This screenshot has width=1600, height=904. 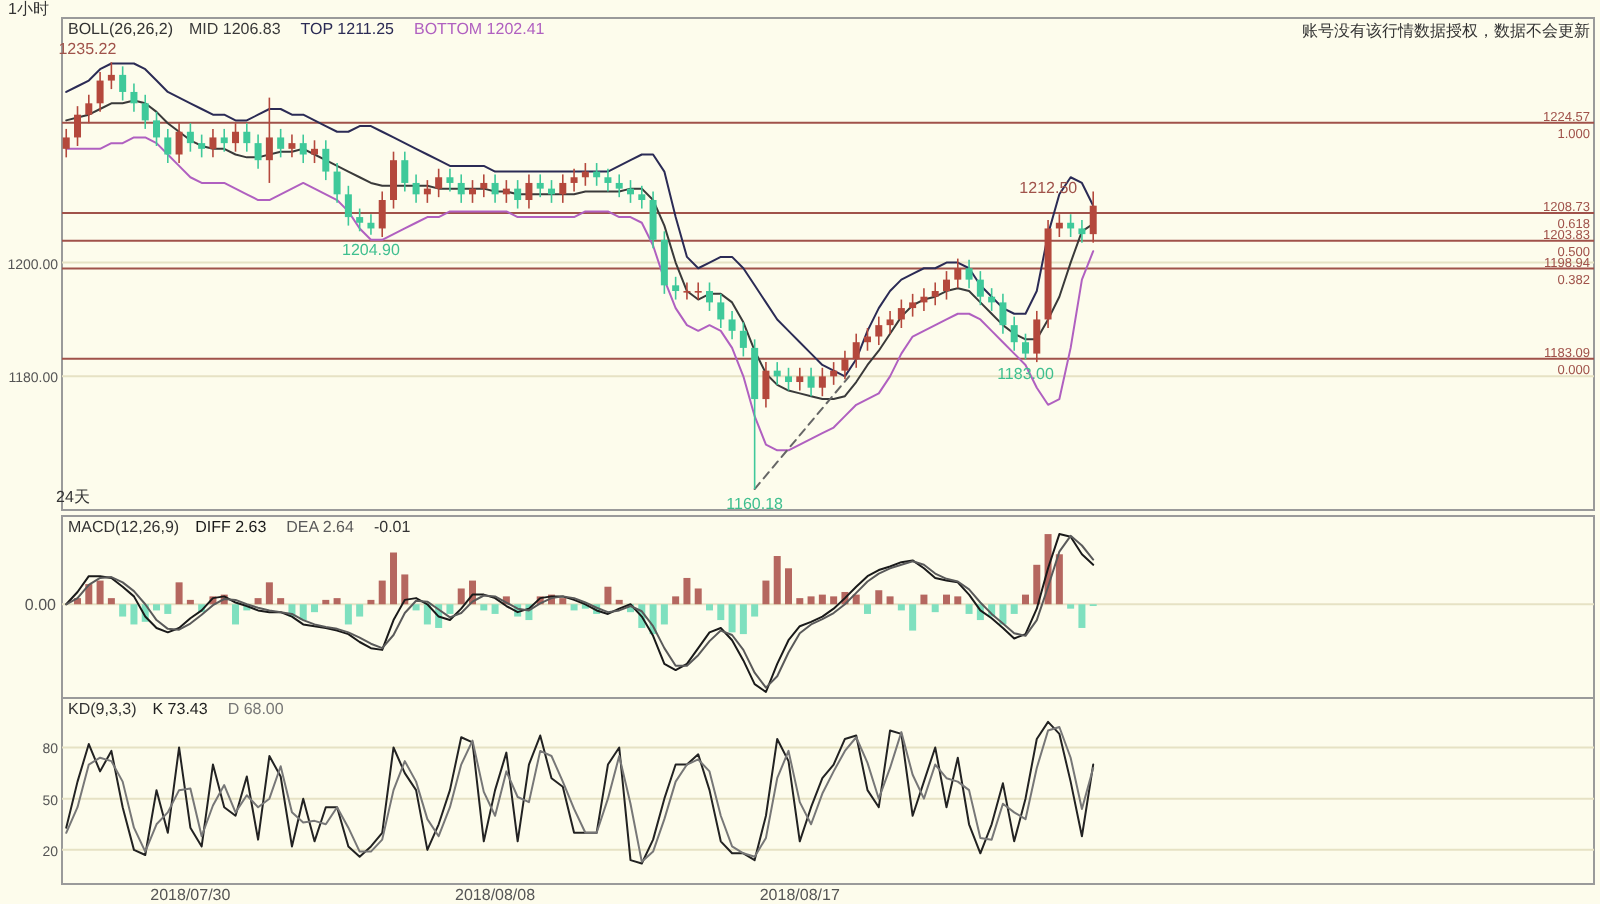 I want to click on annotation: 账号没有该行情数据授权，数据不会更新, so click(x=1446, y=31).